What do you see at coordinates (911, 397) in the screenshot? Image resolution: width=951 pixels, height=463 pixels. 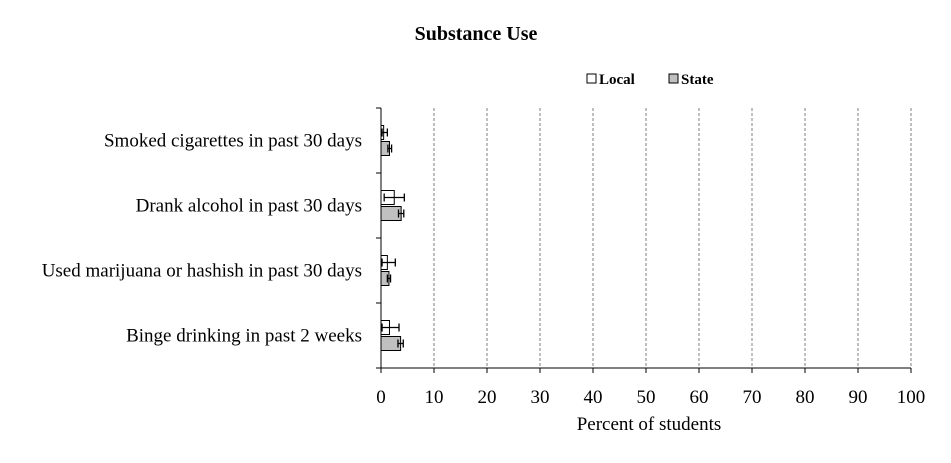 I see `x-tick-label: 100` at bounding box center [911, 397].